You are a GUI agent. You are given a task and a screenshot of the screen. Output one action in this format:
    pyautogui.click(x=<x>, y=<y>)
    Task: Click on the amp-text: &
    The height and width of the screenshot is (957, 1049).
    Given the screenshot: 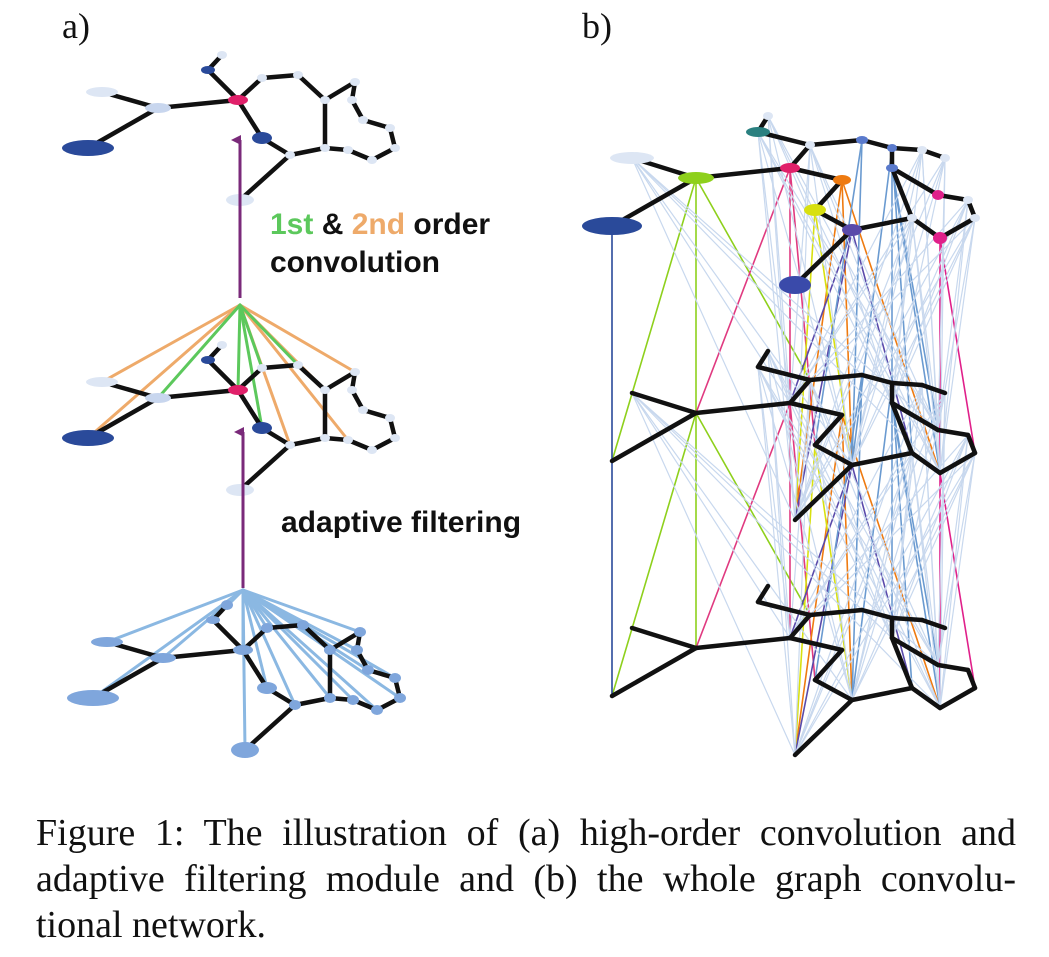 What is the action you would take?
    pyautogui.click(x=332, y=224)
    